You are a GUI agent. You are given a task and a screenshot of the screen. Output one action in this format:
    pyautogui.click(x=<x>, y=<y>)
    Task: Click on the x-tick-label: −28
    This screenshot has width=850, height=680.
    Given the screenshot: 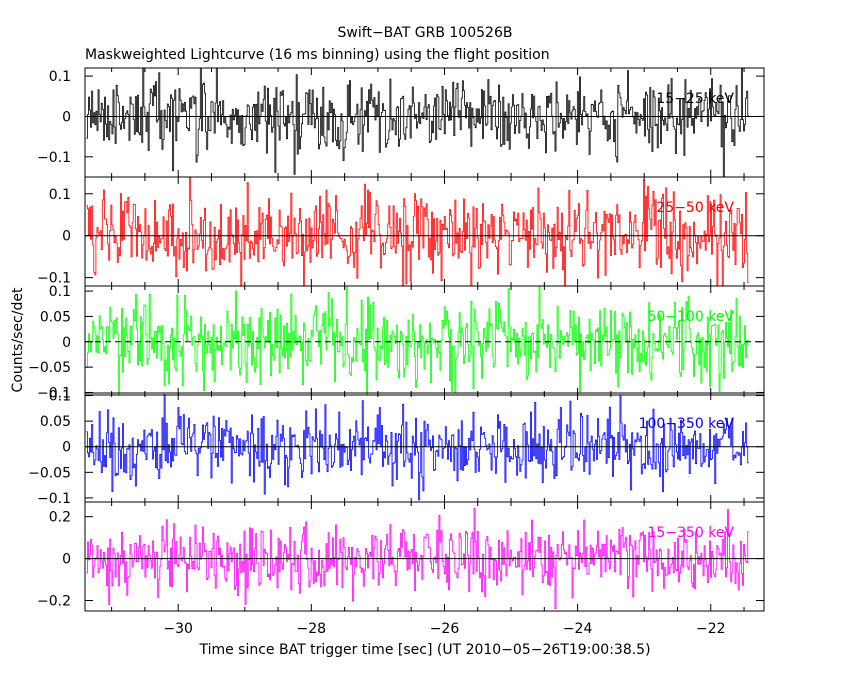 What is the action you would take?
    pyautogui.click(x=312, y=629)
    